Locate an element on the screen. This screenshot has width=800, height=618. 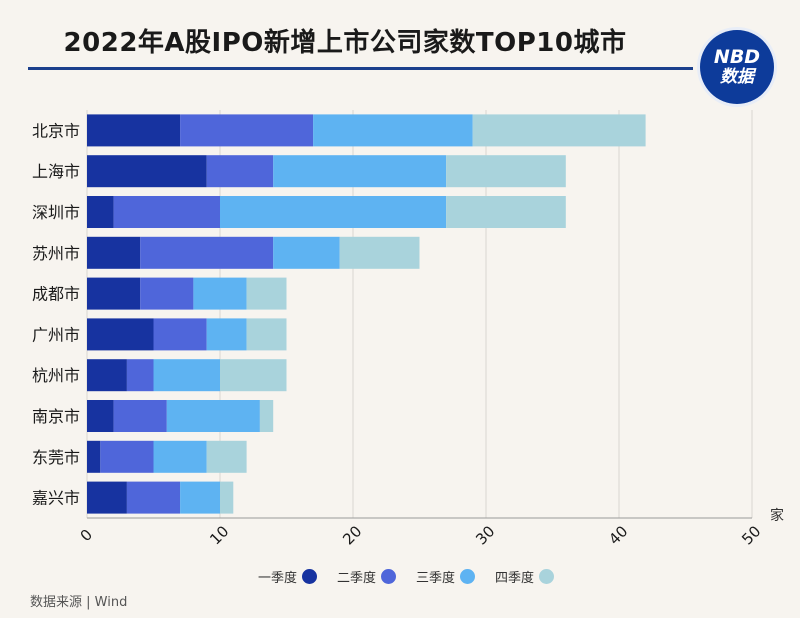
category-label: 深圳市 is located at coordinates (56, 212).